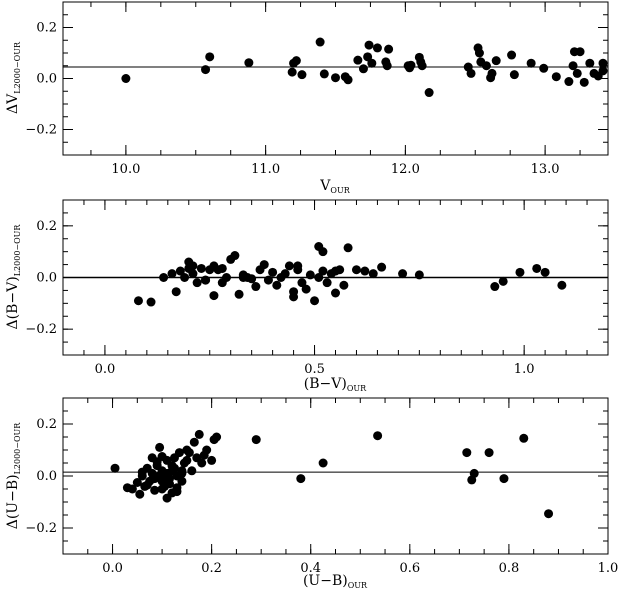 This screenshot has height=595, width=620. Describe the element at coordinates (211, 568) in the screenshot. I see `x-tick-label: 0.2` at that location.